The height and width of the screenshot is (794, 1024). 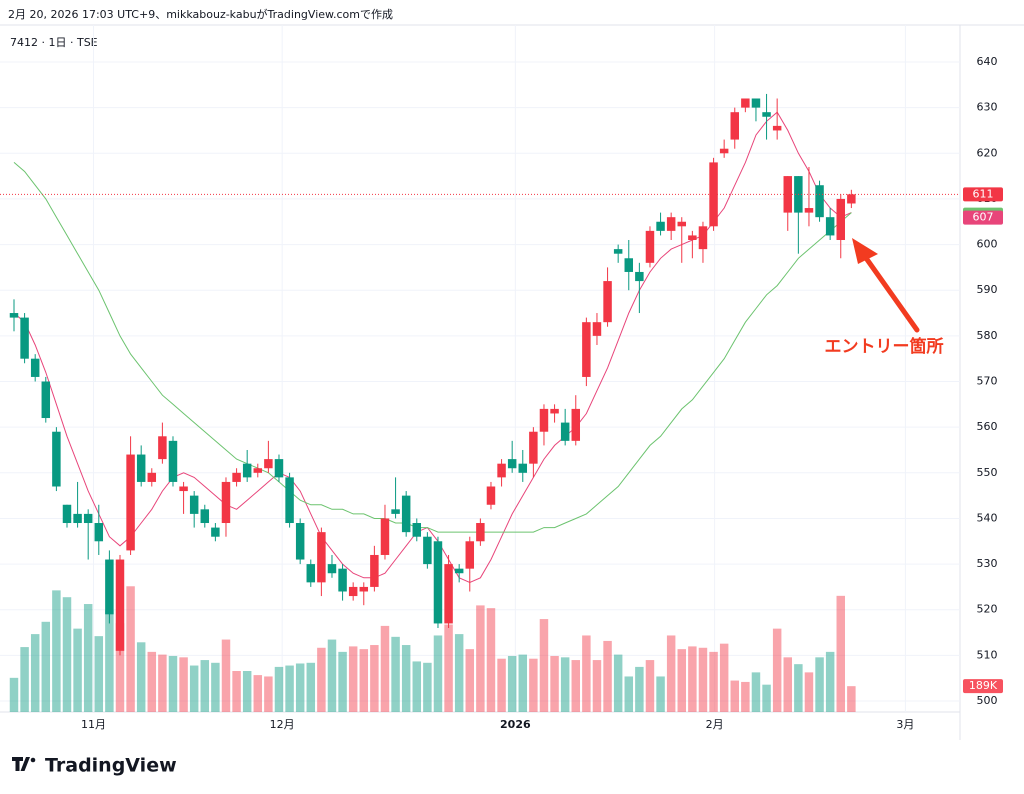 I want to click on volume-label-box, so click(x=983, y=686).